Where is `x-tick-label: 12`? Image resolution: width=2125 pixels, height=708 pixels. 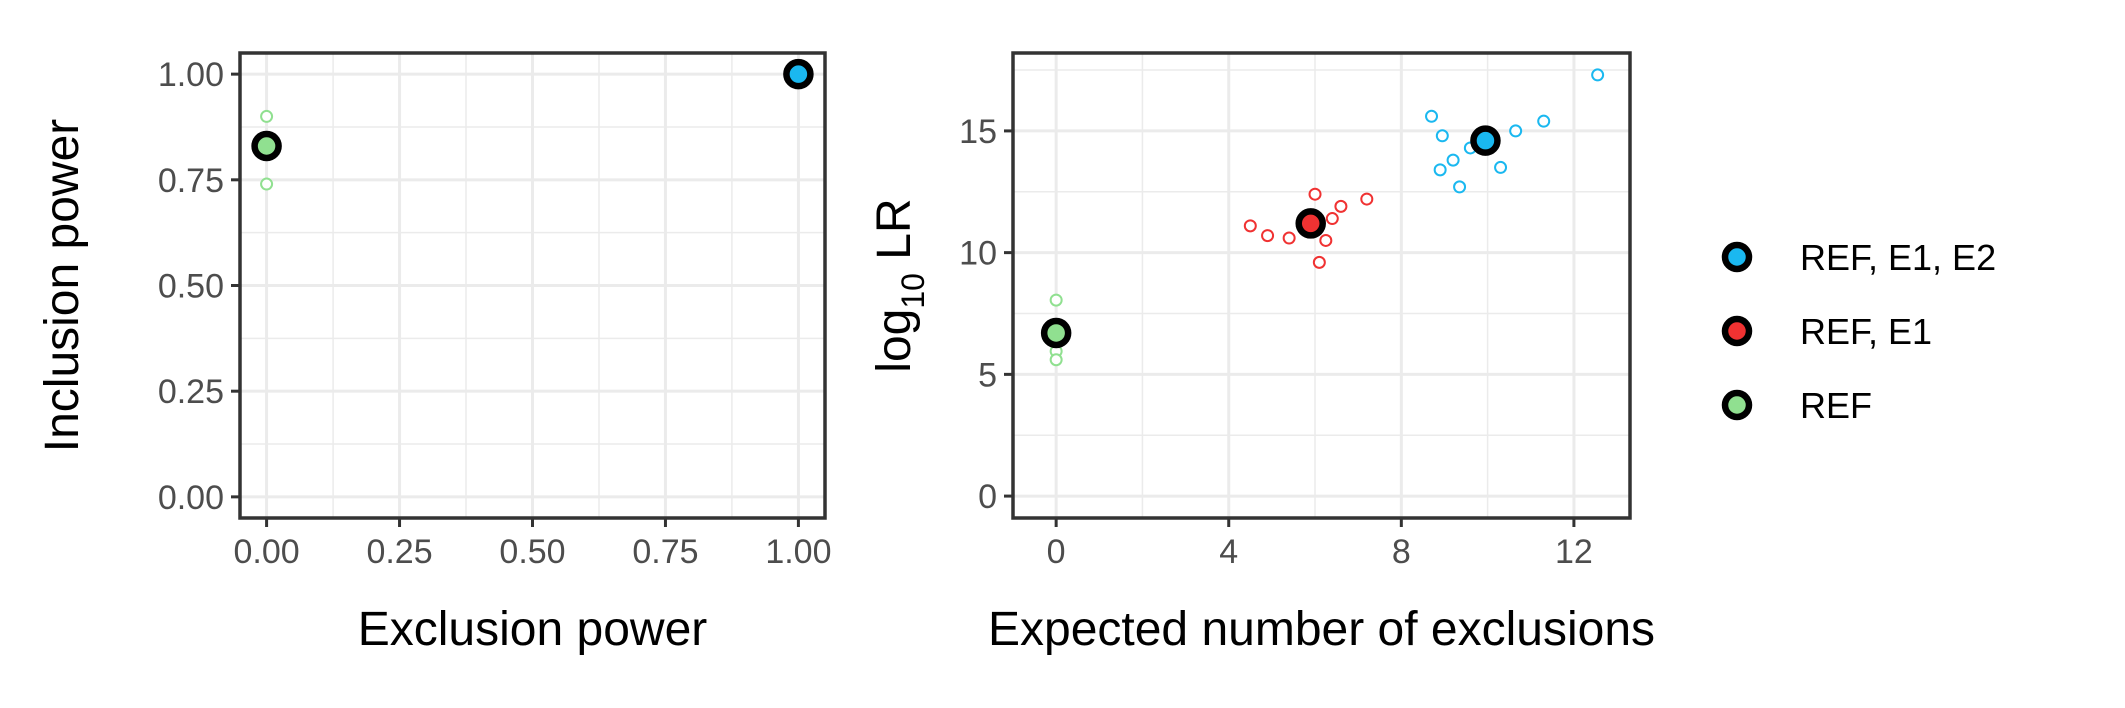
x-tick-label: 12 is located at coordinates (1574, 552).